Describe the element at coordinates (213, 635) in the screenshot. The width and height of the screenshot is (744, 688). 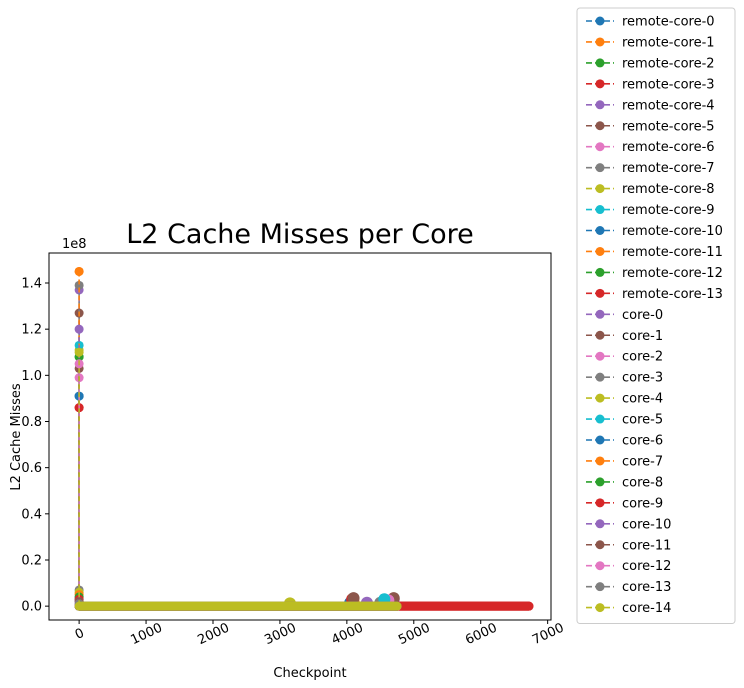
I see `x-tick-label: 2000` at that location.